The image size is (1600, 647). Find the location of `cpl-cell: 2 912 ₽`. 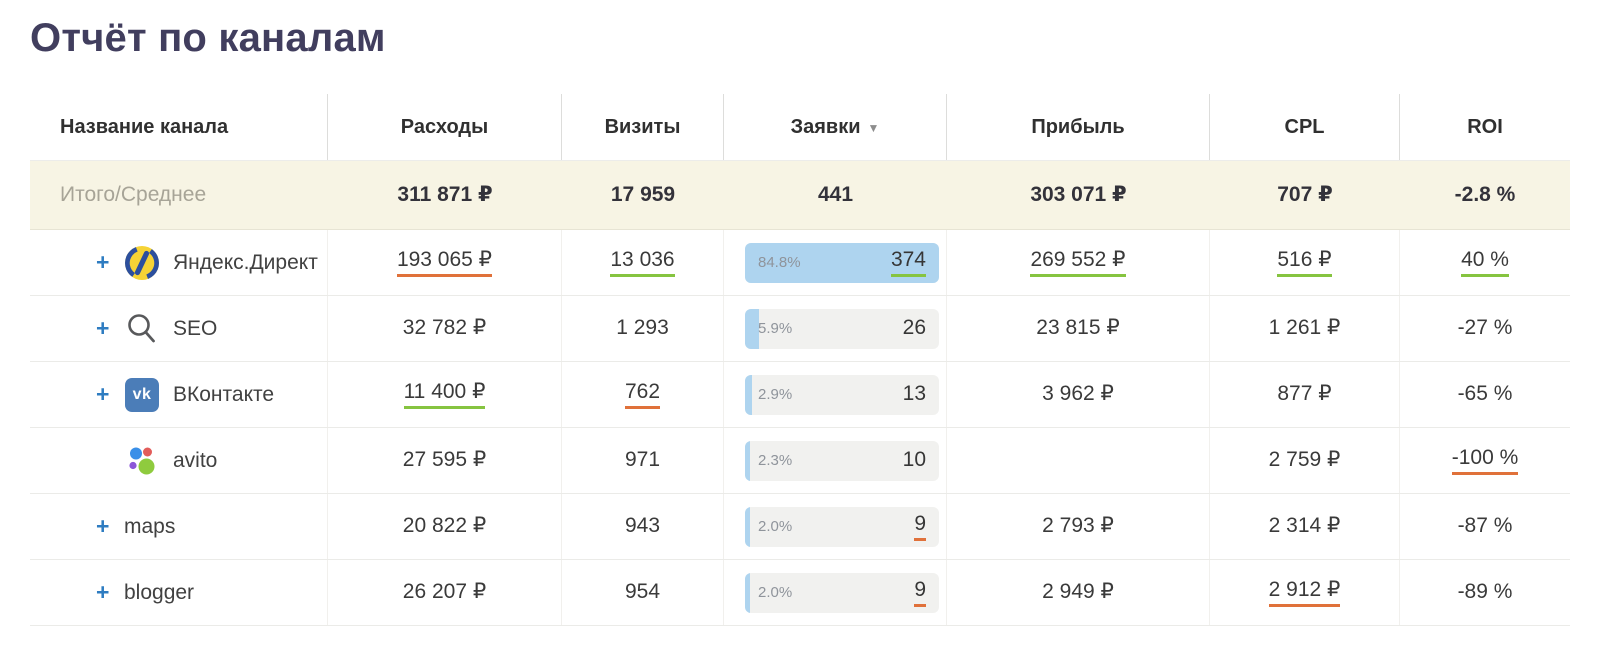

cpl-cell: 2 912 ₽ is located at coordinates (1305, 592).